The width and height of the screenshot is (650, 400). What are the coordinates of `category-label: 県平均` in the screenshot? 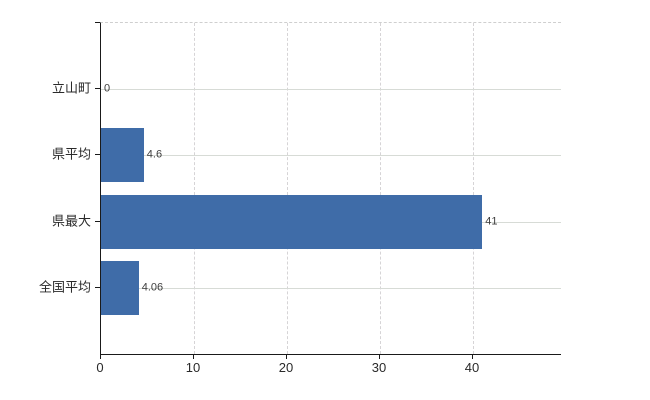 It's located at (71, 154).